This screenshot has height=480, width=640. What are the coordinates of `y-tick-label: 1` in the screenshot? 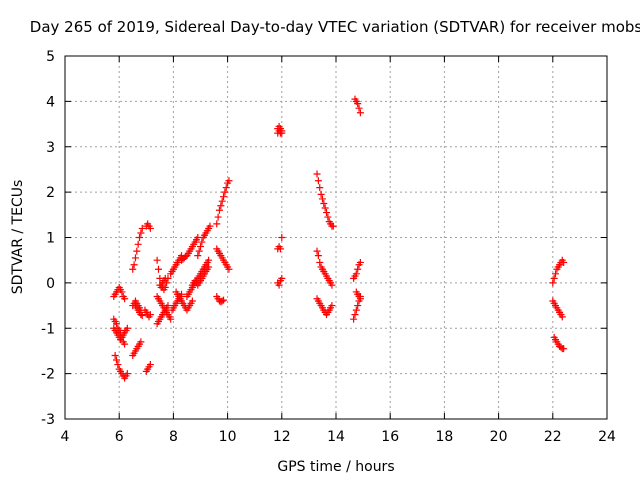 It's located at (50, 239).